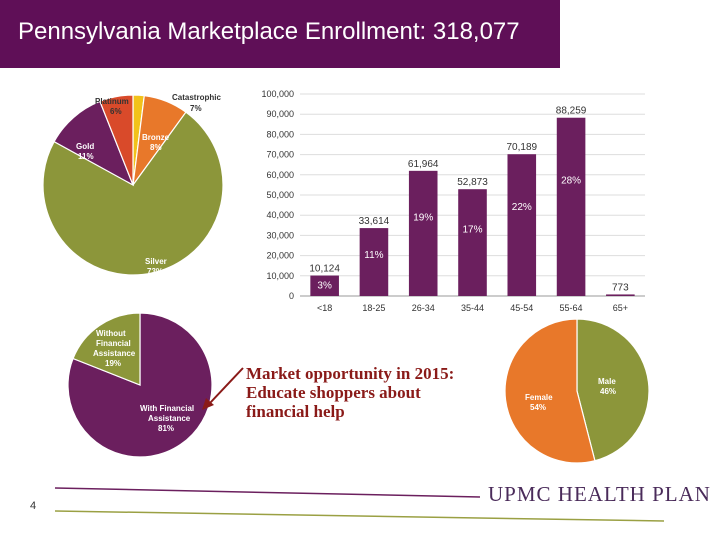 This screenshot has width=720, height=540. What do you see at coordinates (373, 255) in the screenshot?
I see `bar-percent-label: 11%` at bounding box center [373, 255].